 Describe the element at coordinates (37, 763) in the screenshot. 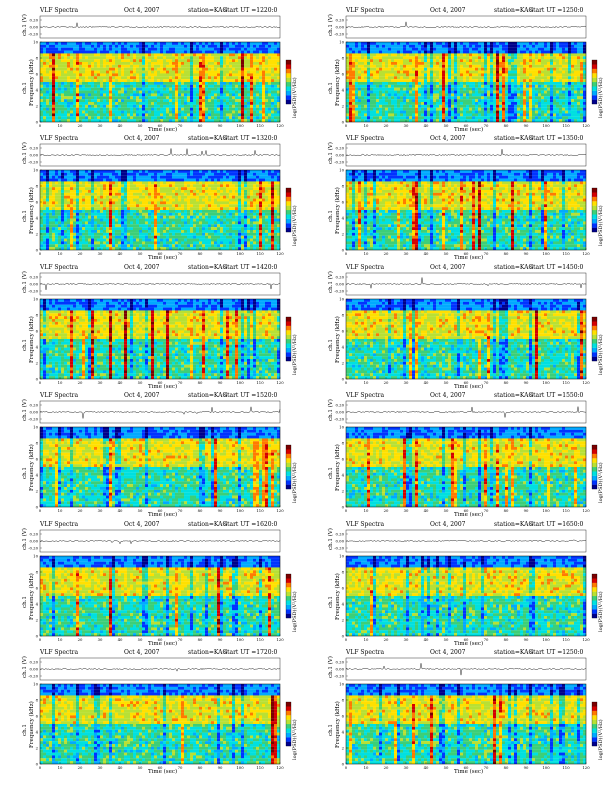

I see `freq-tick-label: 0` at that location.